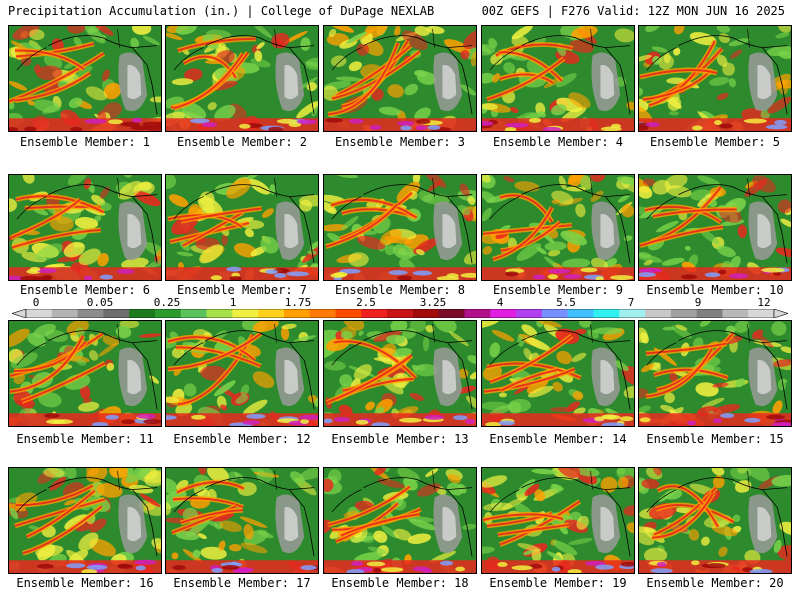  Describe the element at coordinates (780, 313) in the screenshot. I see `colorbar-max-arrow` at that location.